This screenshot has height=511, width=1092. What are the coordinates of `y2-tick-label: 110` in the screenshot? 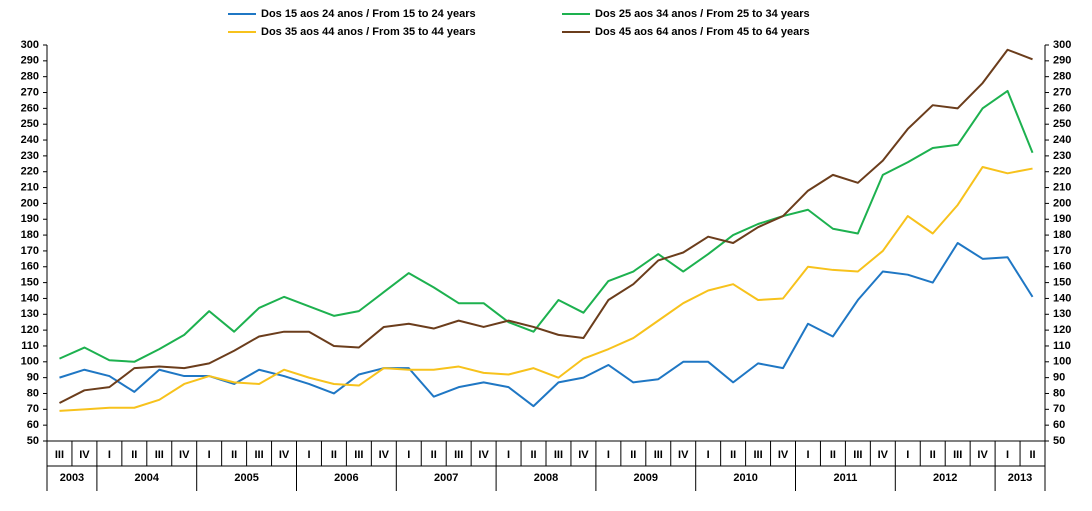 It's located at (1062, 346).